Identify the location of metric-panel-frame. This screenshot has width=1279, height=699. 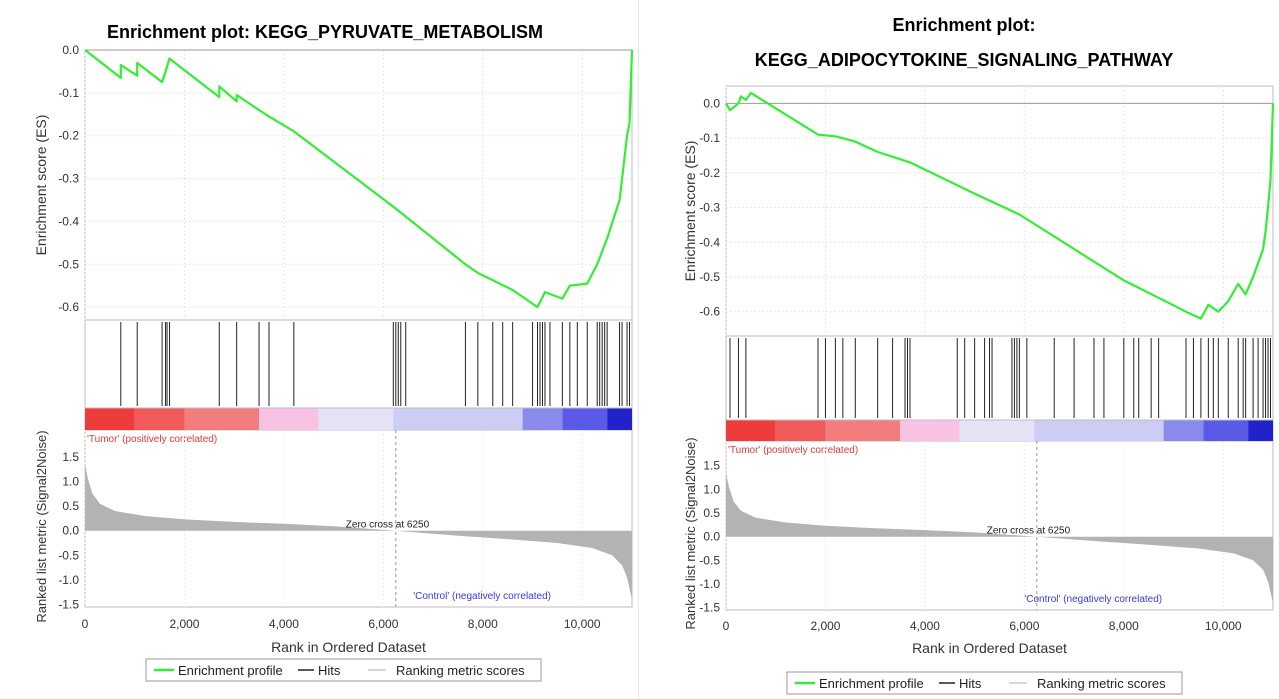
(358, 518).